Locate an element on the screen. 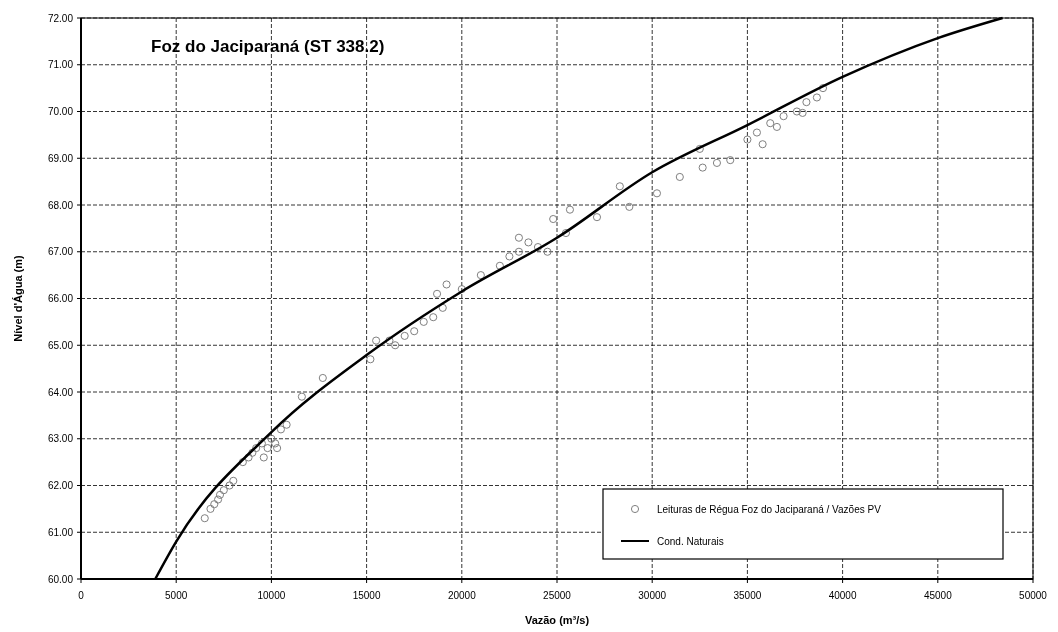 The width and height of the screenshot is (1058, 632). y-tick-label: 65.00 is located at coordinates (60, 345).